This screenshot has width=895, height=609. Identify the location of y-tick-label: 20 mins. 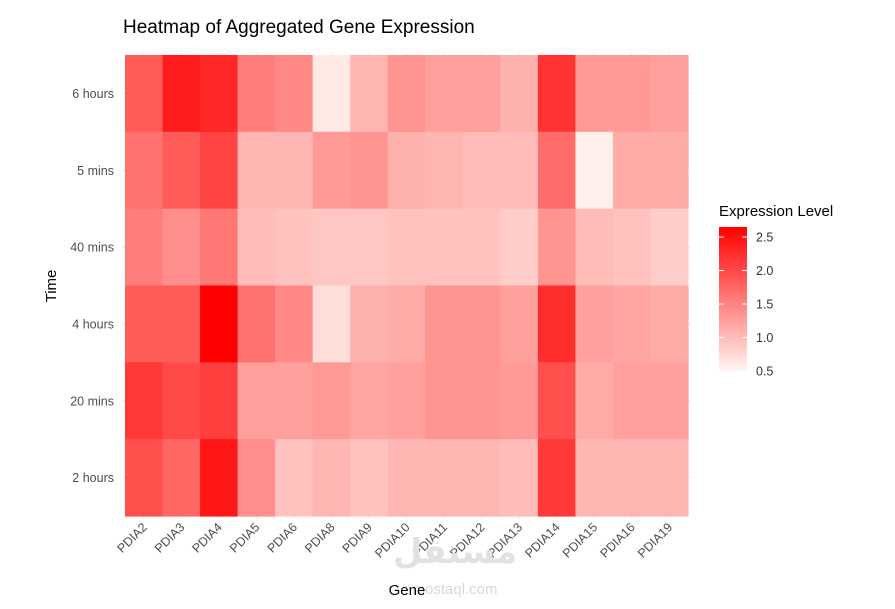
(92, 401).